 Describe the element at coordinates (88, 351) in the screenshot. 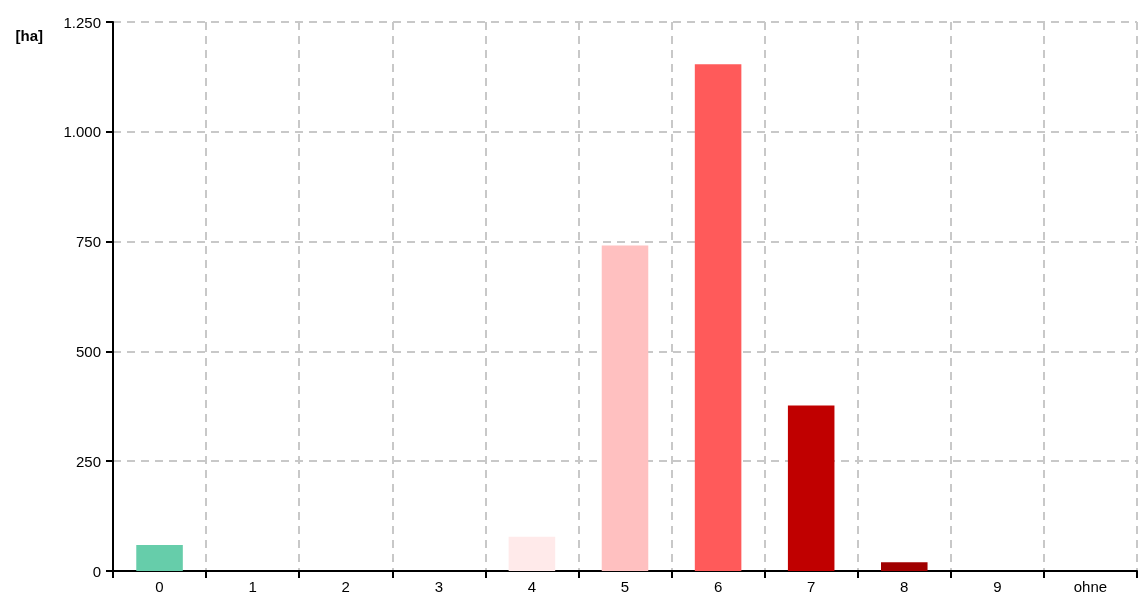

I see `y-tick-label: 500` at that location.